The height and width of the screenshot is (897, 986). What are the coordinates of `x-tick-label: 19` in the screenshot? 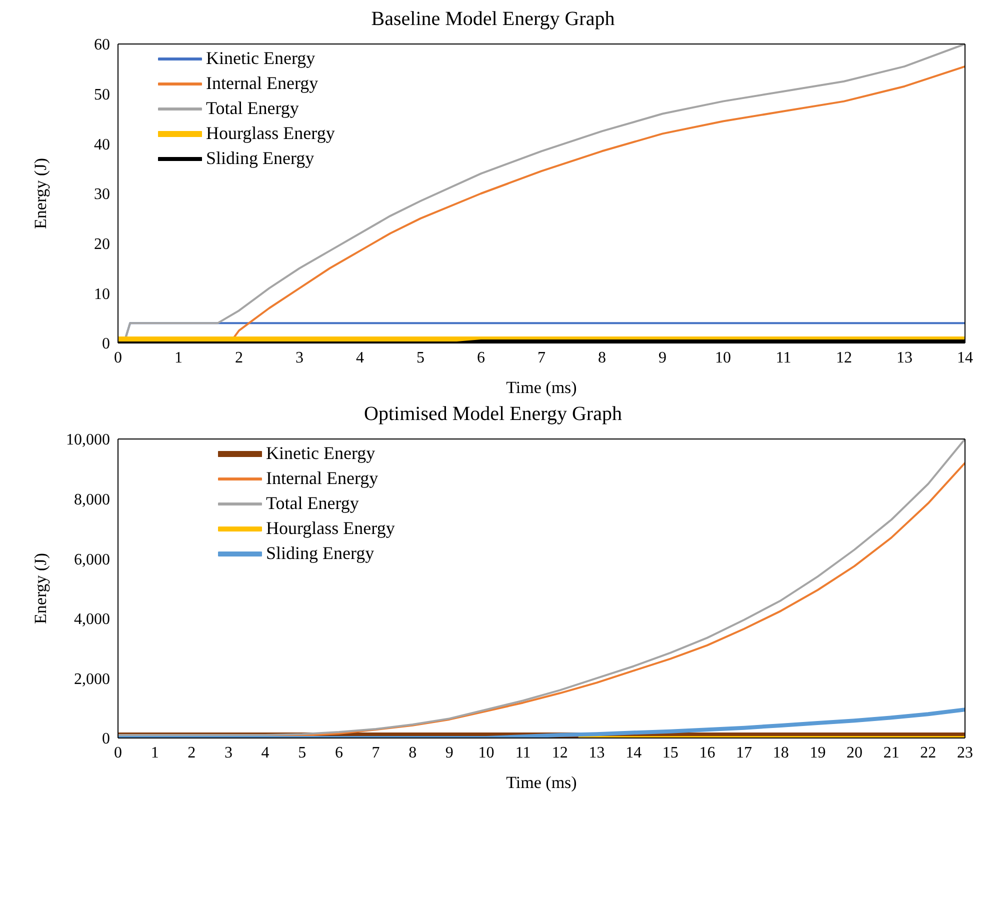 It's located at (818, 753).